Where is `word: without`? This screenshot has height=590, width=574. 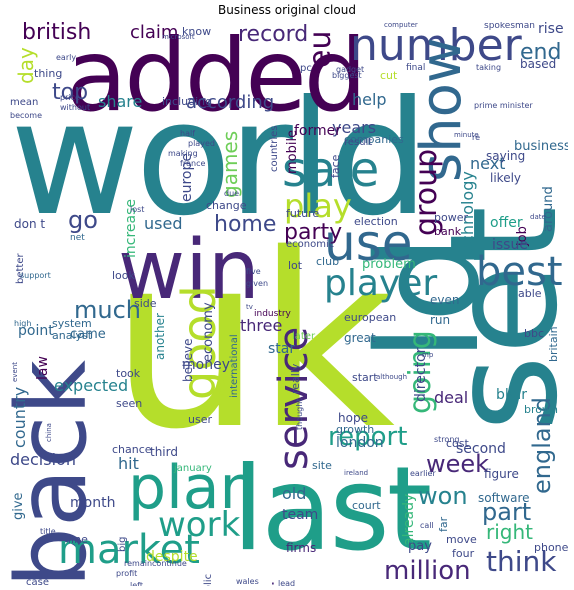 word: without is located at coordinates (75, 107).